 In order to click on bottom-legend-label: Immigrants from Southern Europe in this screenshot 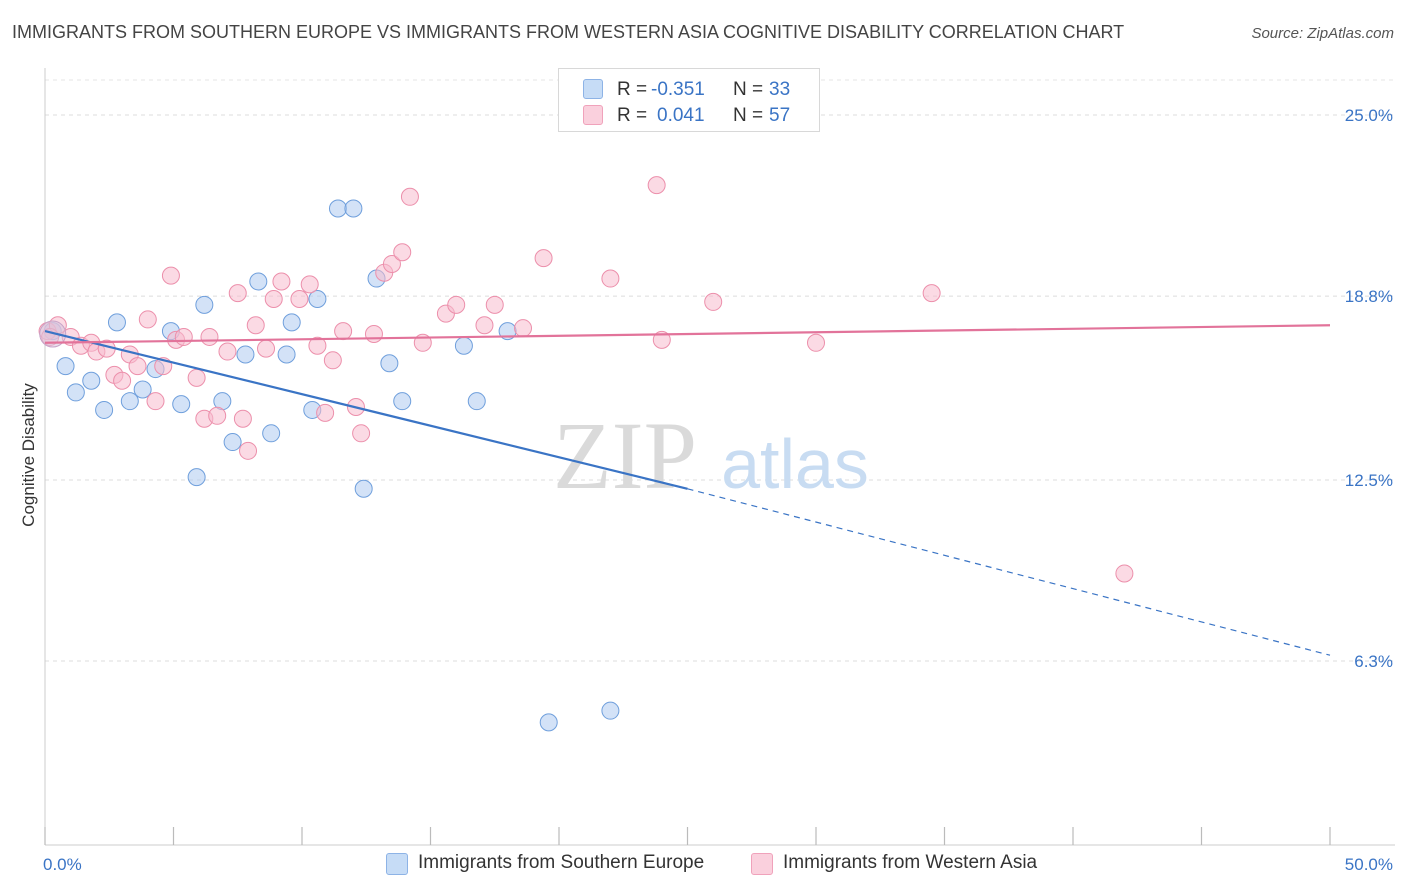, I will do `click(561, 862)`.